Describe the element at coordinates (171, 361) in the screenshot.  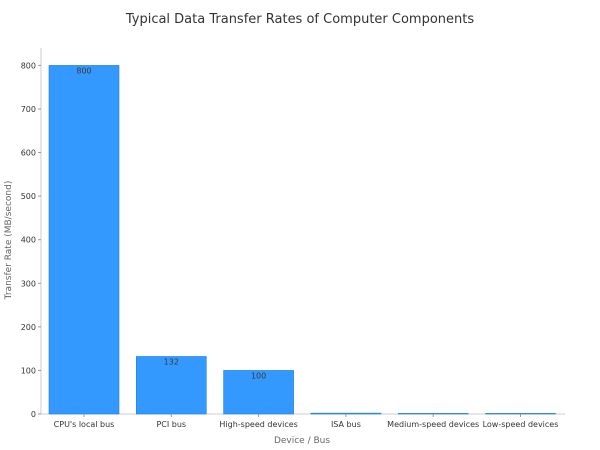
I see `bar-value-label: 132` at that location.